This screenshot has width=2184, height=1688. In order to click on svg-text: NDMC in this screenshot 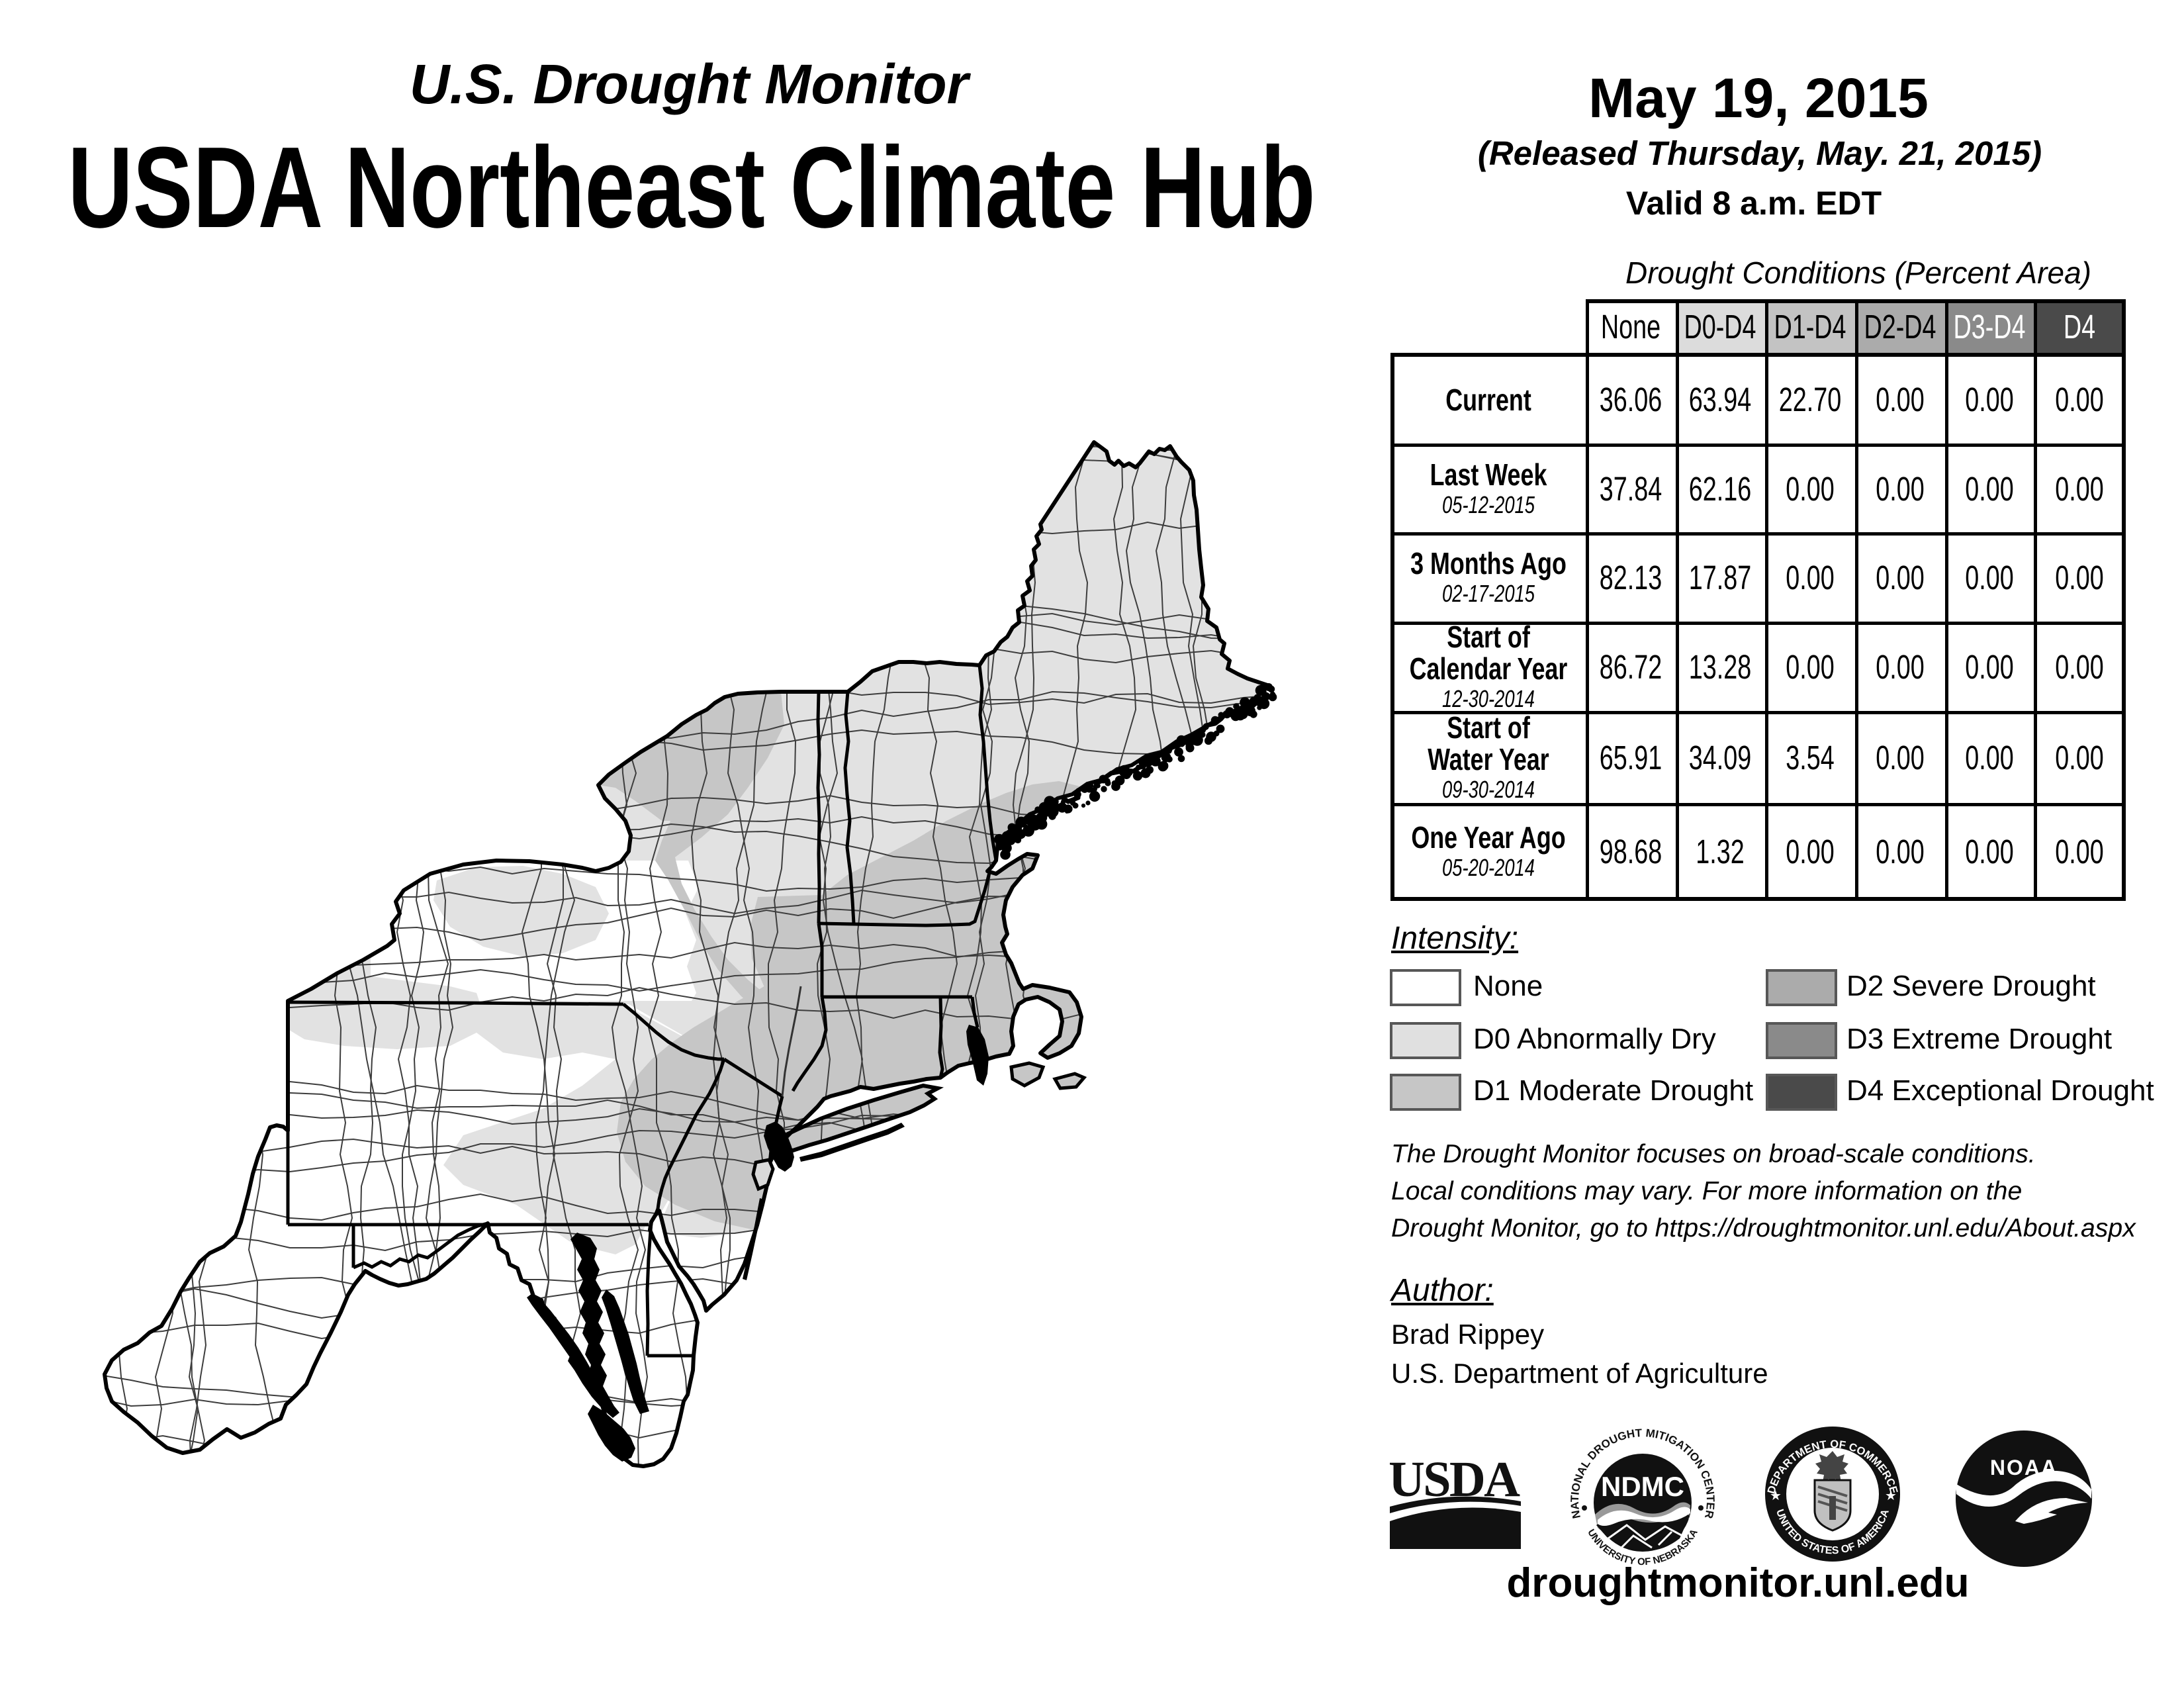, I will do `click(1642, 1486)`.